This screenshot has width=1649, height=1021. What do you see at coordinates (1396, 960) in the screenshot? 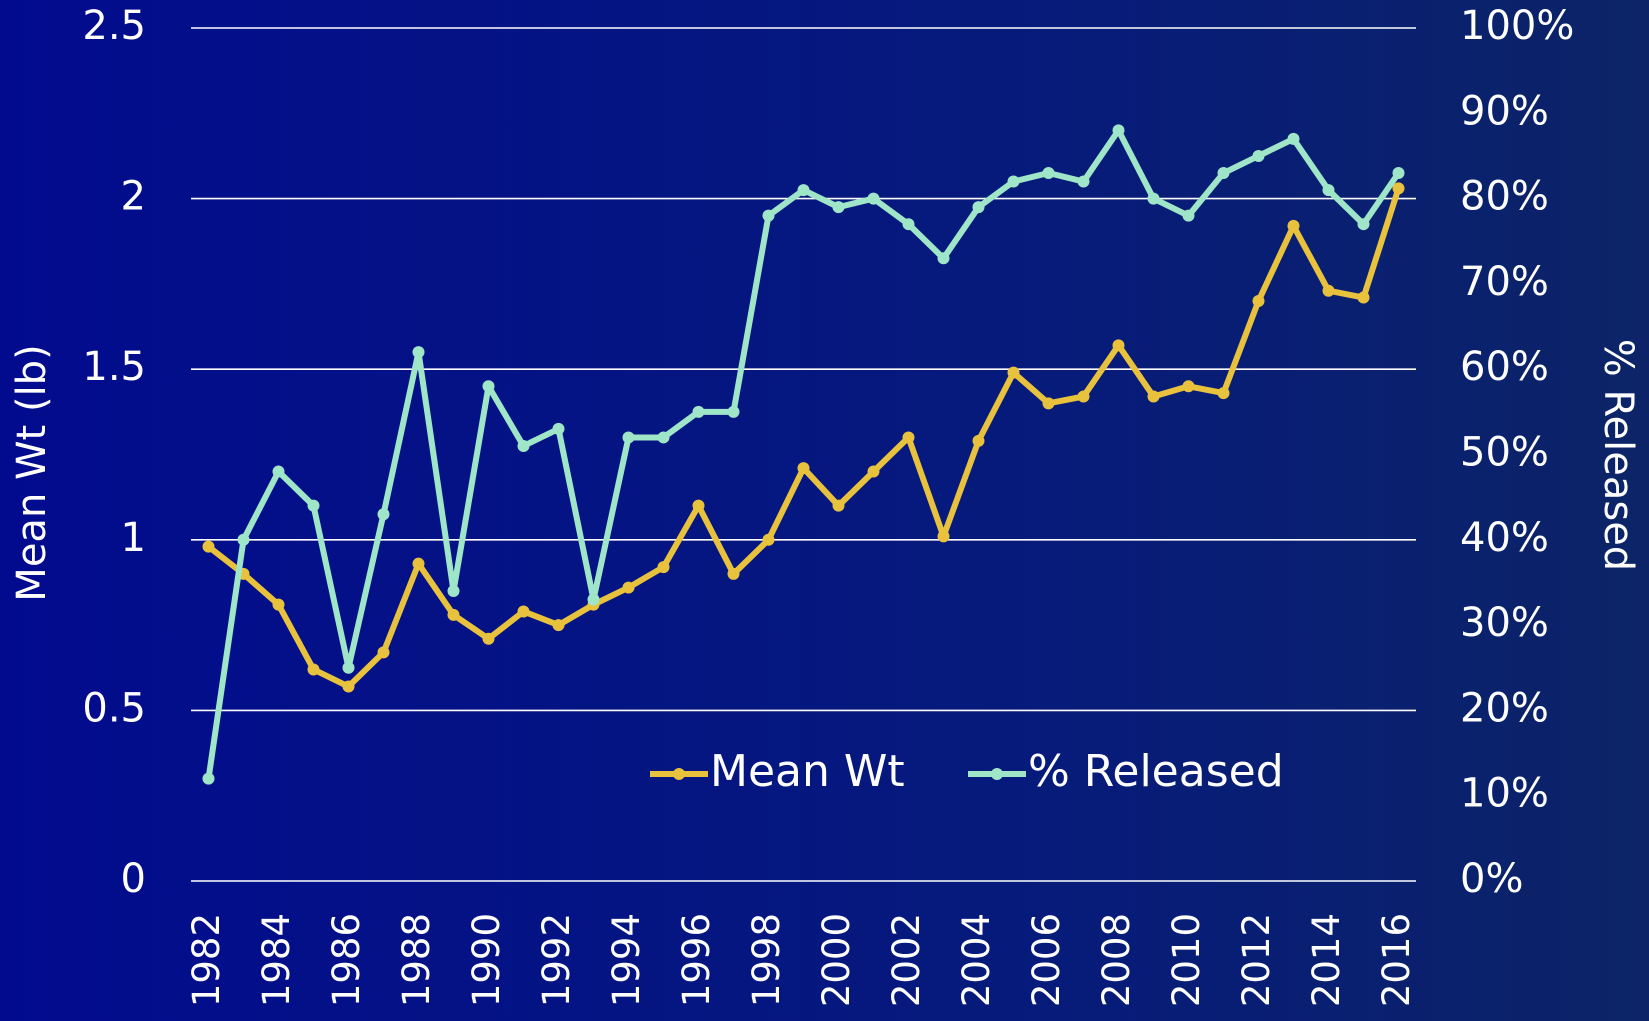
I see `x-tick-label: 2016` at bounding box center [1396, 960].